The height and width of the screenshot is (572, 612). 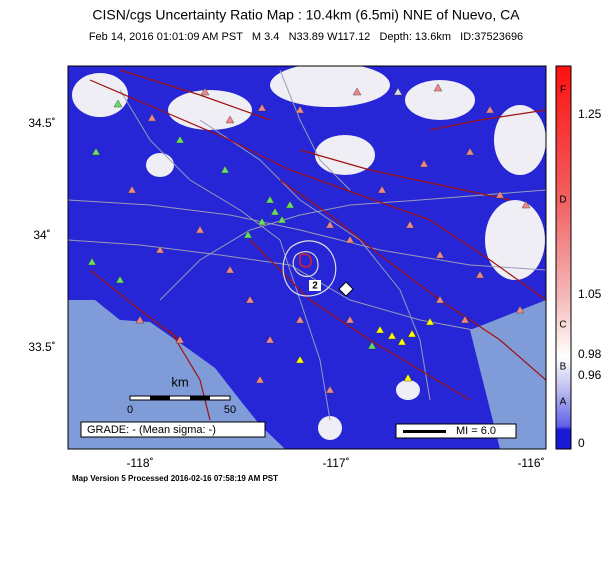 I want to click on lat-label: 33.5˚, so click(x=41, y=347).